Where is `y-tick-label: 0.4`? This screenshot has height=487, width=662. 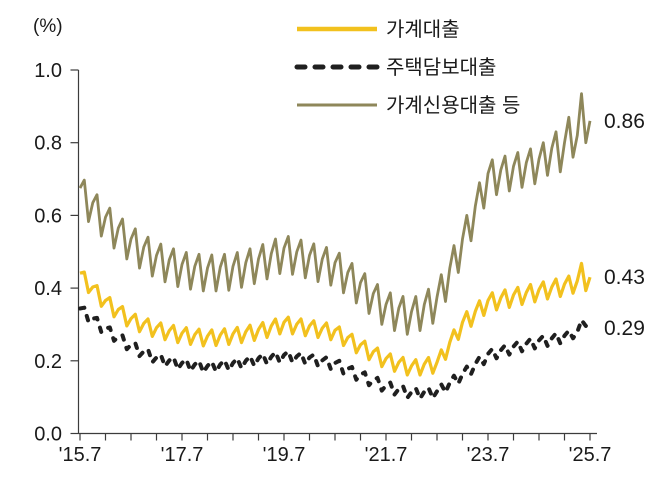 y-tick-label: 0.4 is located at coordinates (48, 289).